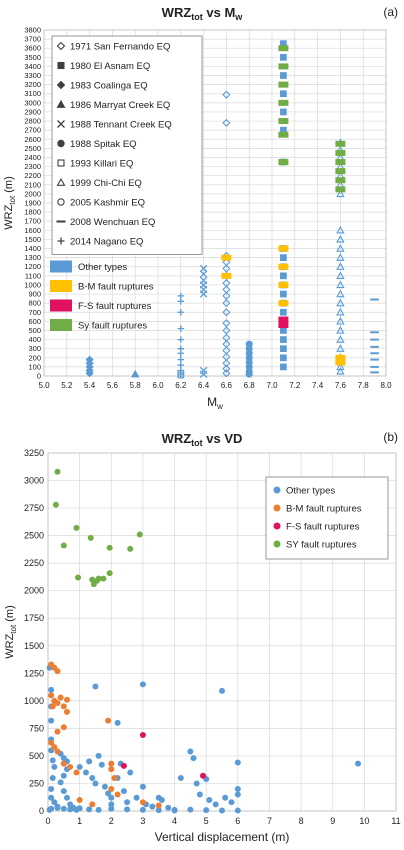 The width and height of the screenshot is (404, 850). I want to click on chart-a-ytick-label: 1900, so click(32, 203).